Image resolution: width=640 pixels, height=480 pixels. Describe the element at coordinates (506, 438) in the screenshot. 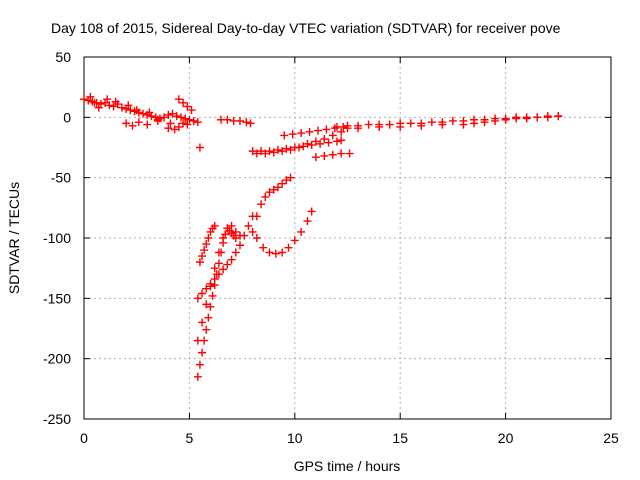

I see `x-tick-label: 20` at that location.